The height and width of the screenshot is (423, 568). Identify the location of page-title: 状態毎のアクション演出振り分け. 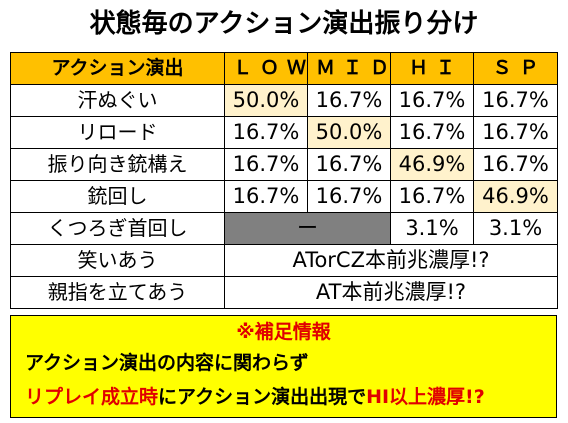
(284, 24).